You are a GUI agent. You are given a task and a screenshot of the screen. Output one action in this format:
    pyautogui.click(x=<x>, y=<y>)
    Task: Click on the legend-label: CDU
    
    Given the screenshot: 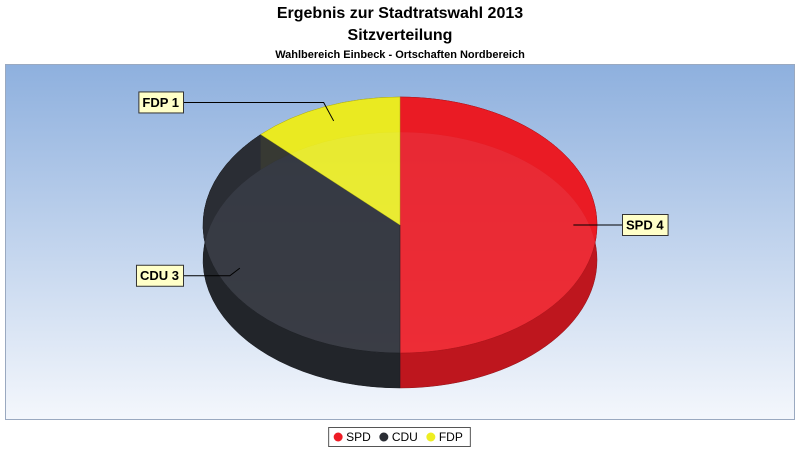 What is the action you would take?
    pyautogui.click(x=405, y=437)
    